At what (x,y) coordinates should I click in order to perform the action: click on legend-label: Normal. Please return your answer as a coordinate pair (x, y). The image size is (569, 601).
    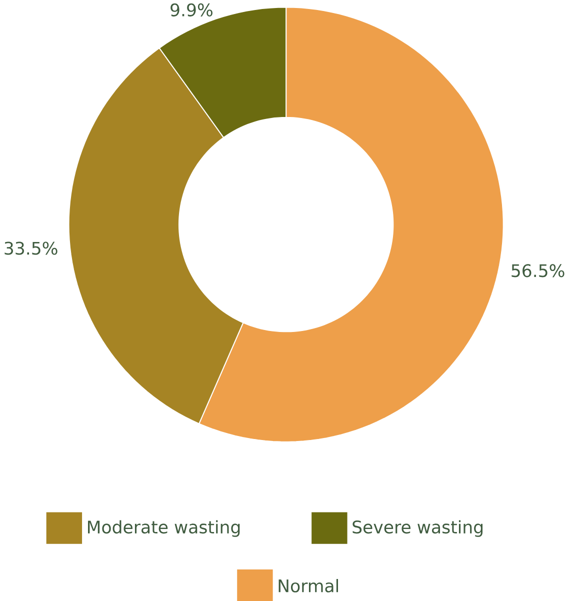
    Looking at the image, I should click on (308, 585).